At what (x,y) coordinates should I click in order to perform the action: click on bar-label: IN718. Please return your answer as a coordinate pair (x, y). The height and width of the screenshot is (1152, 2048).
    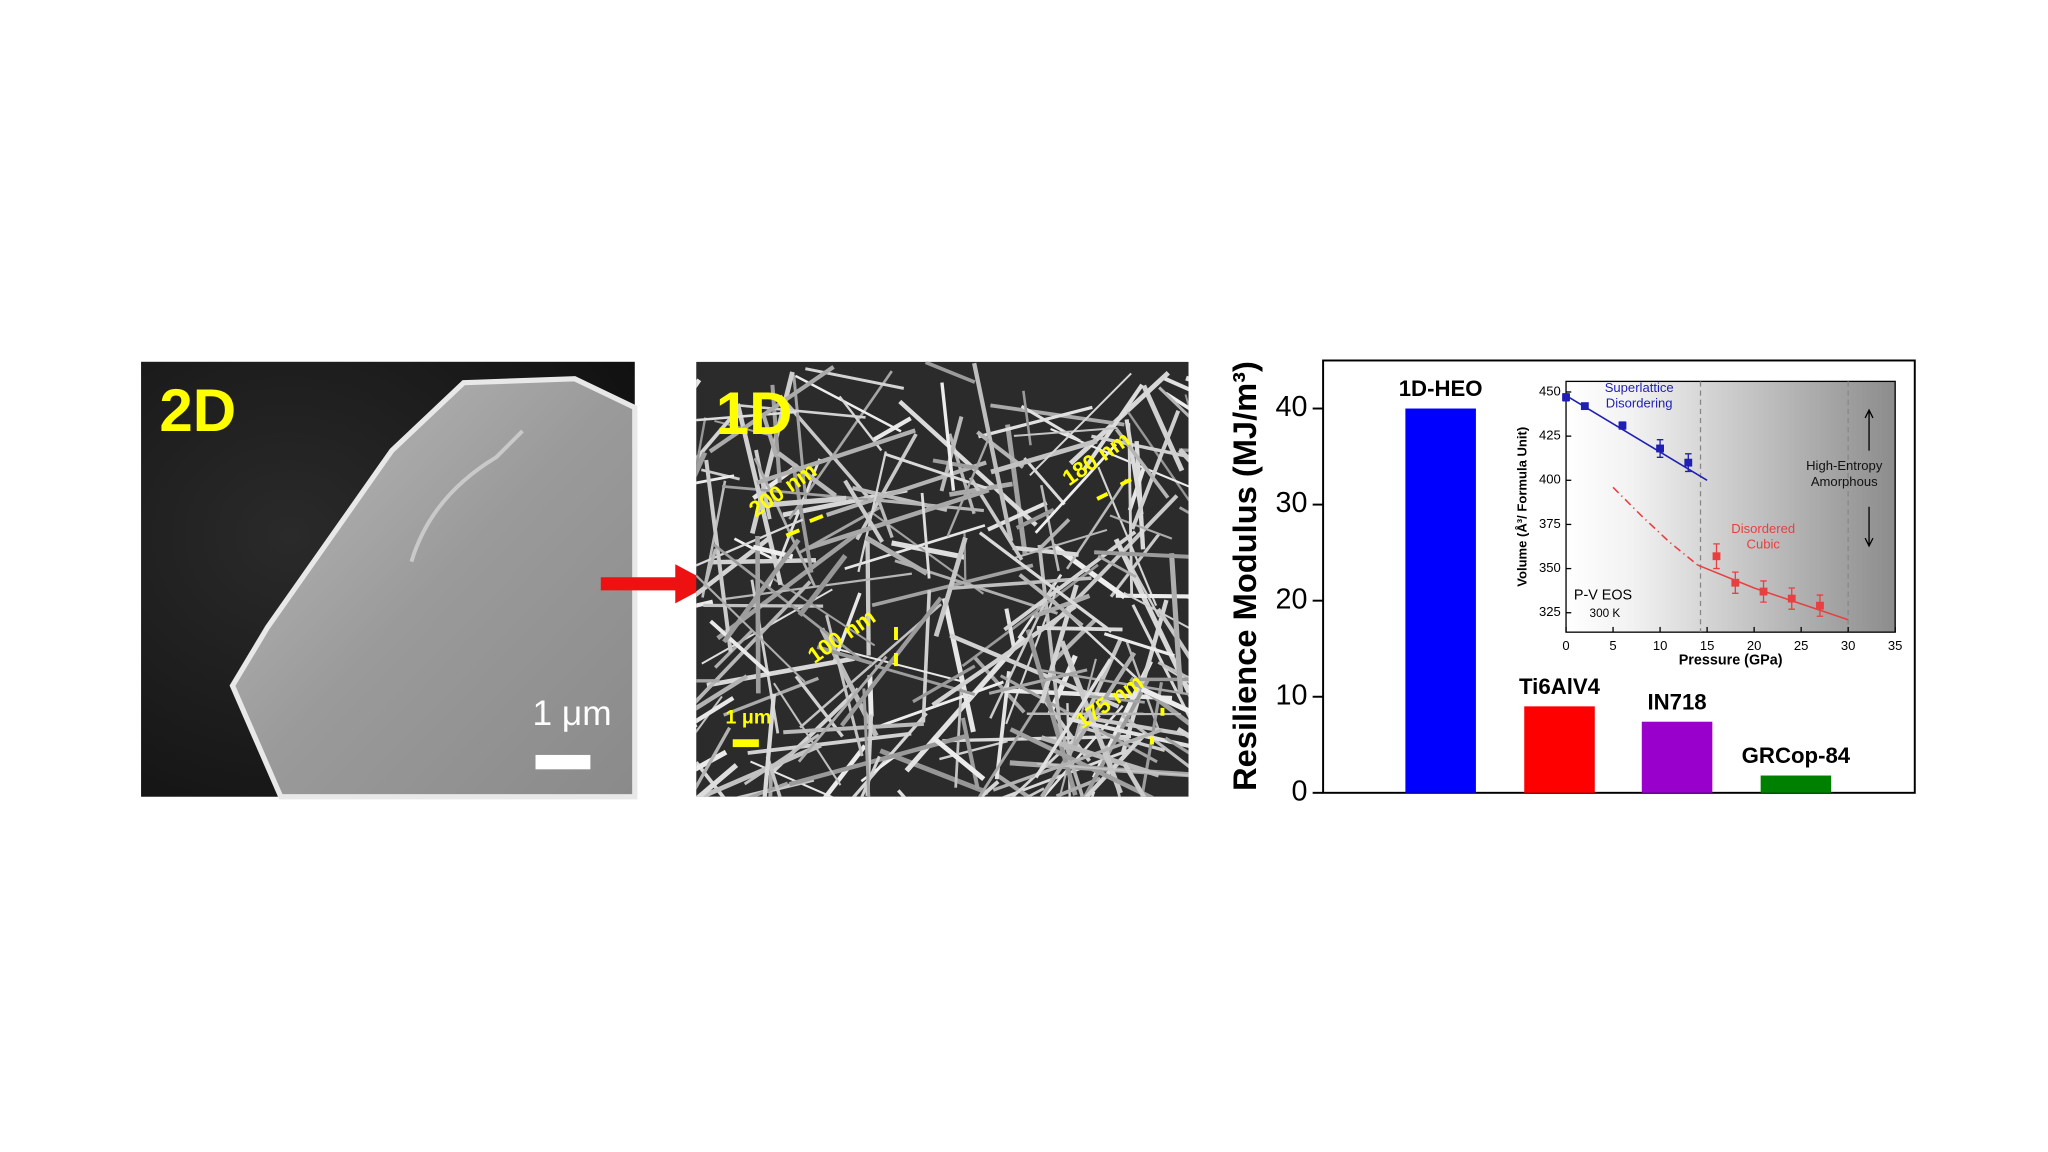
    Looking at the image, I should click on (1676, 701).